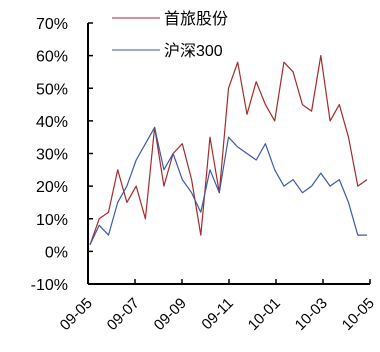  Describe the element at coordinates (170, 35) in the screenshot. I see `legend: 首旅股份 沪深300` at that location.